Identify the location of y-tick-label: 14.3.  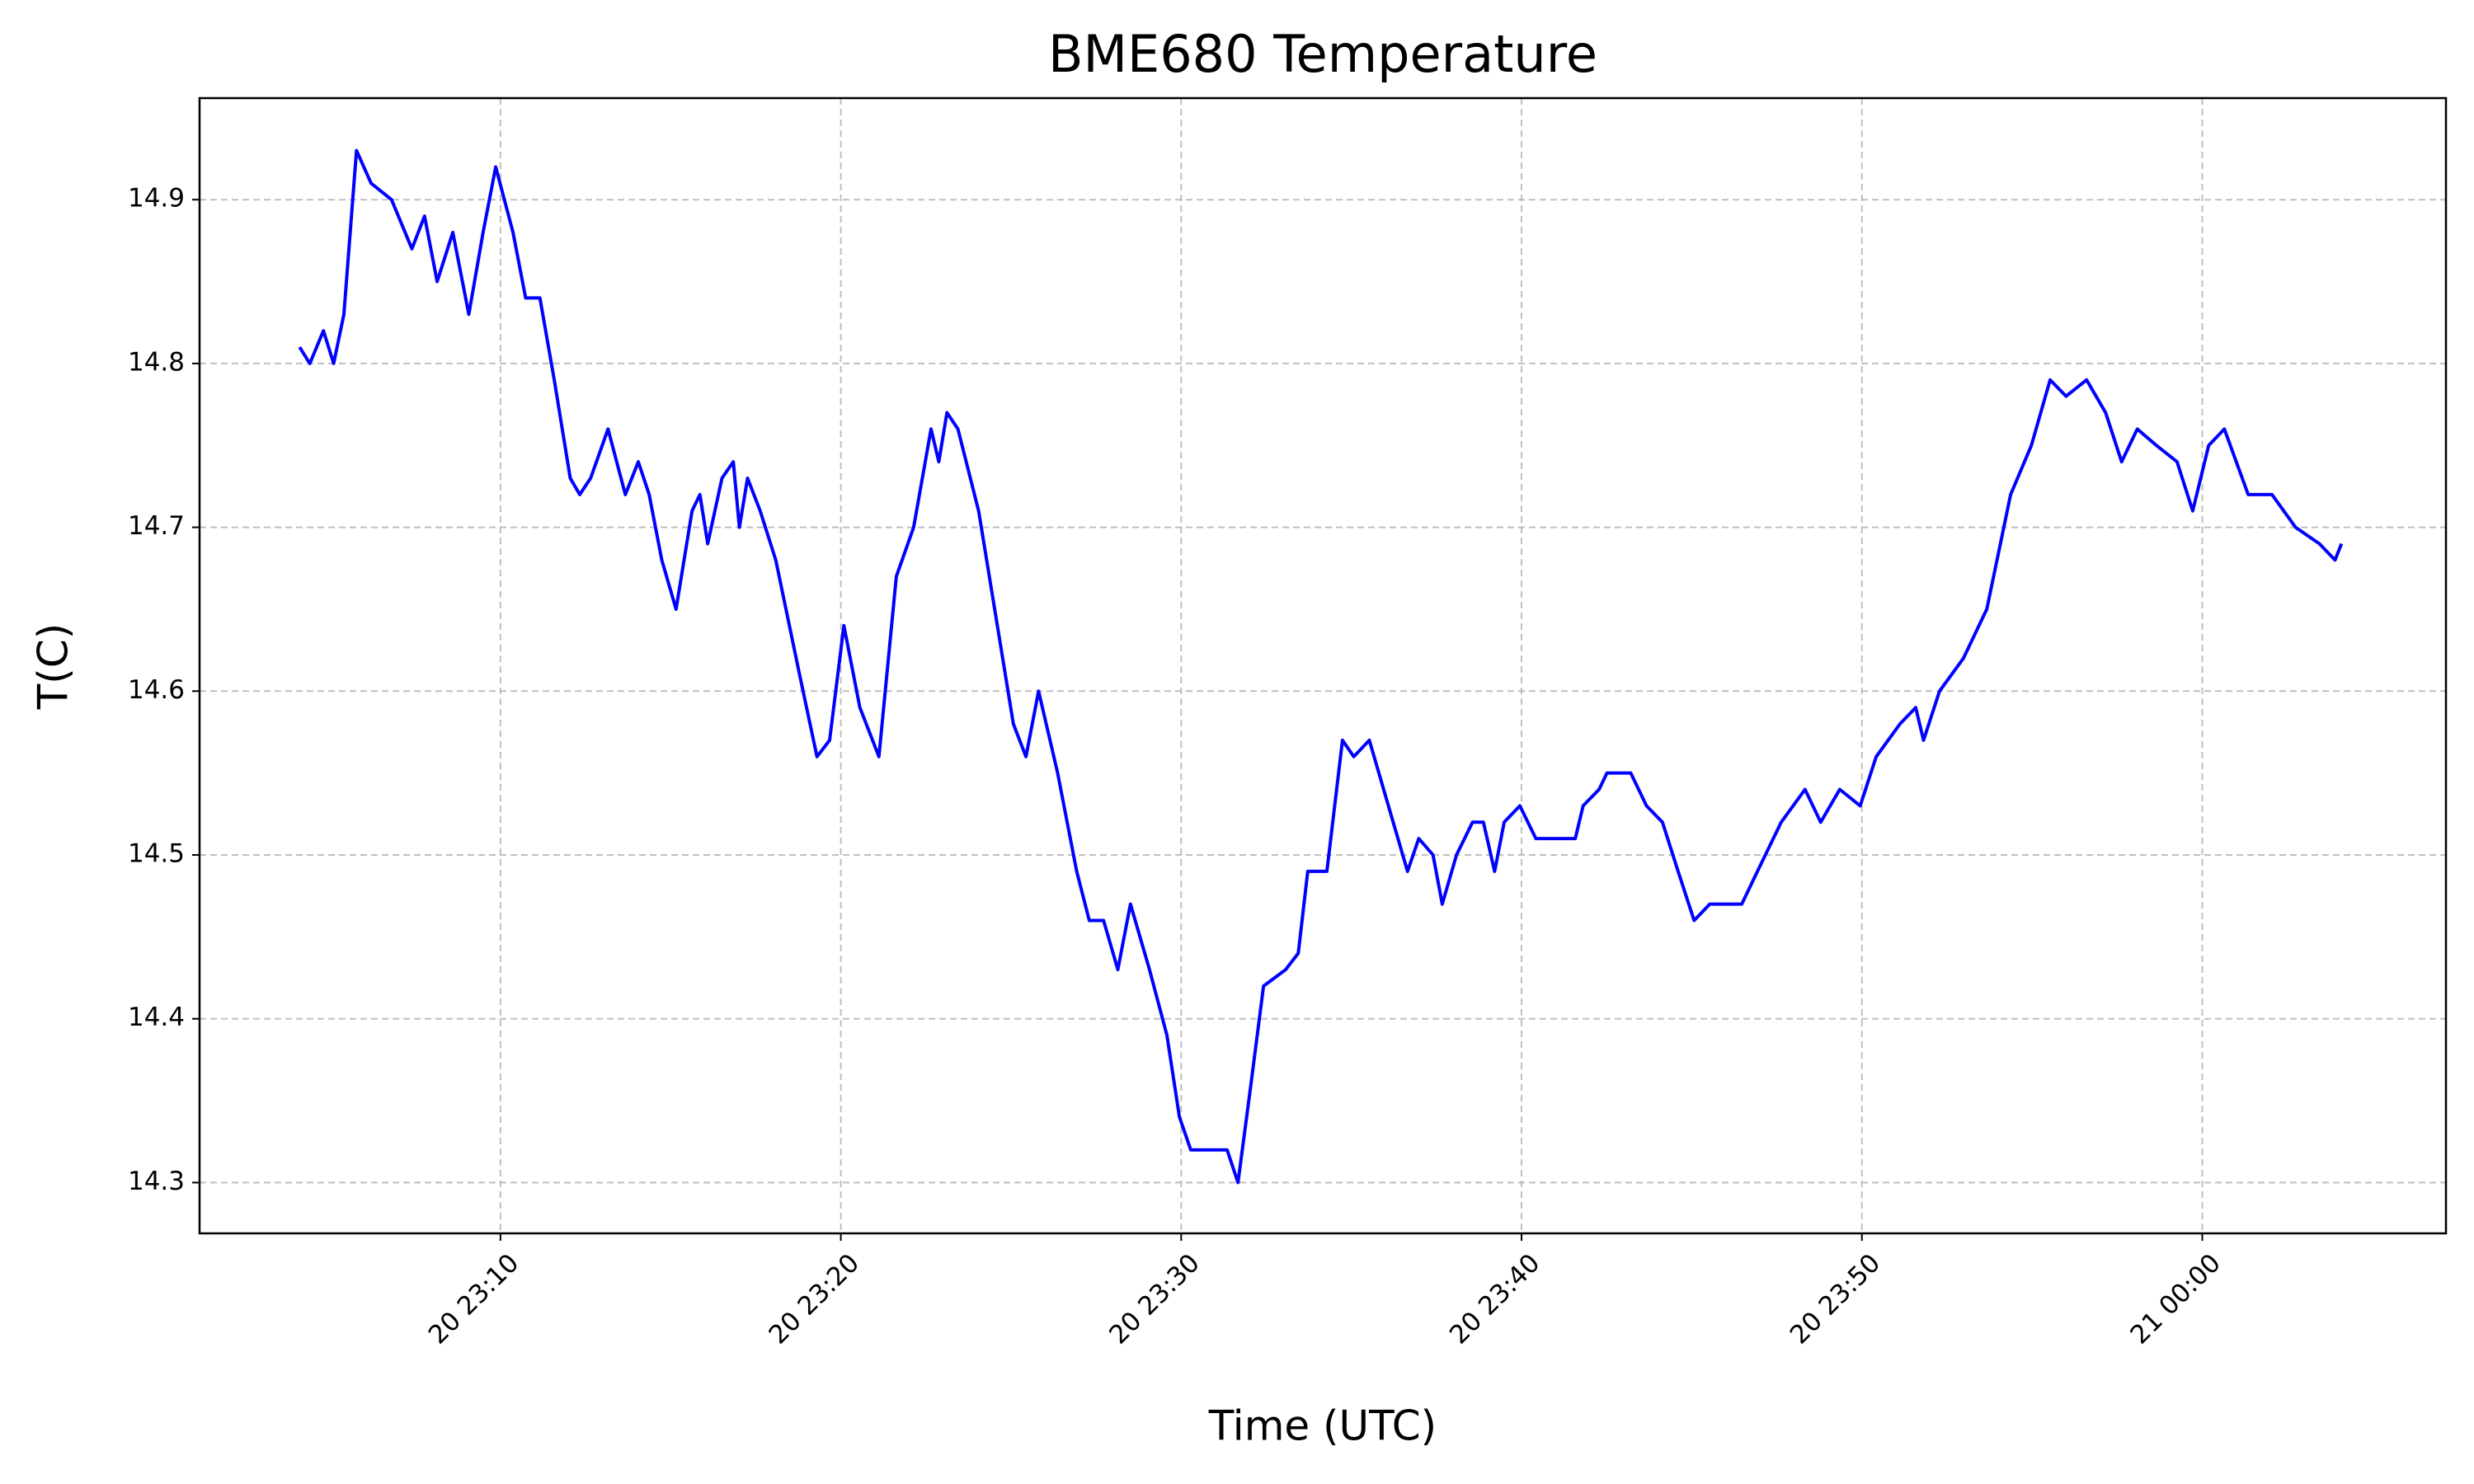
(156, 1181).